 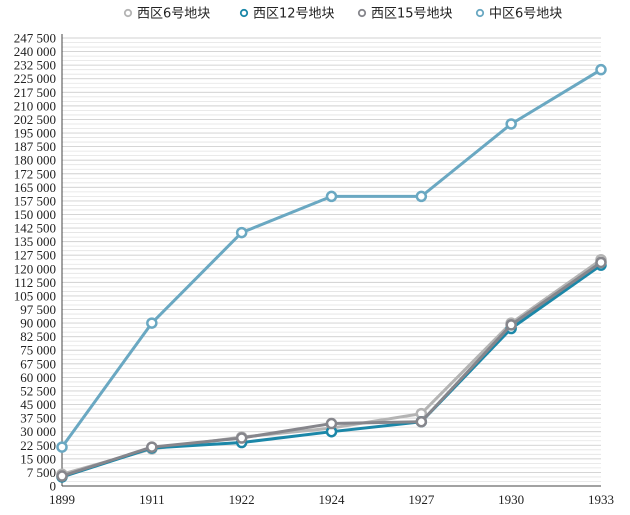 What do you see at coordinates (35, 241) in the screenshot?
I see `y-tick-label: 135 000` at bounding box center [35, 241].